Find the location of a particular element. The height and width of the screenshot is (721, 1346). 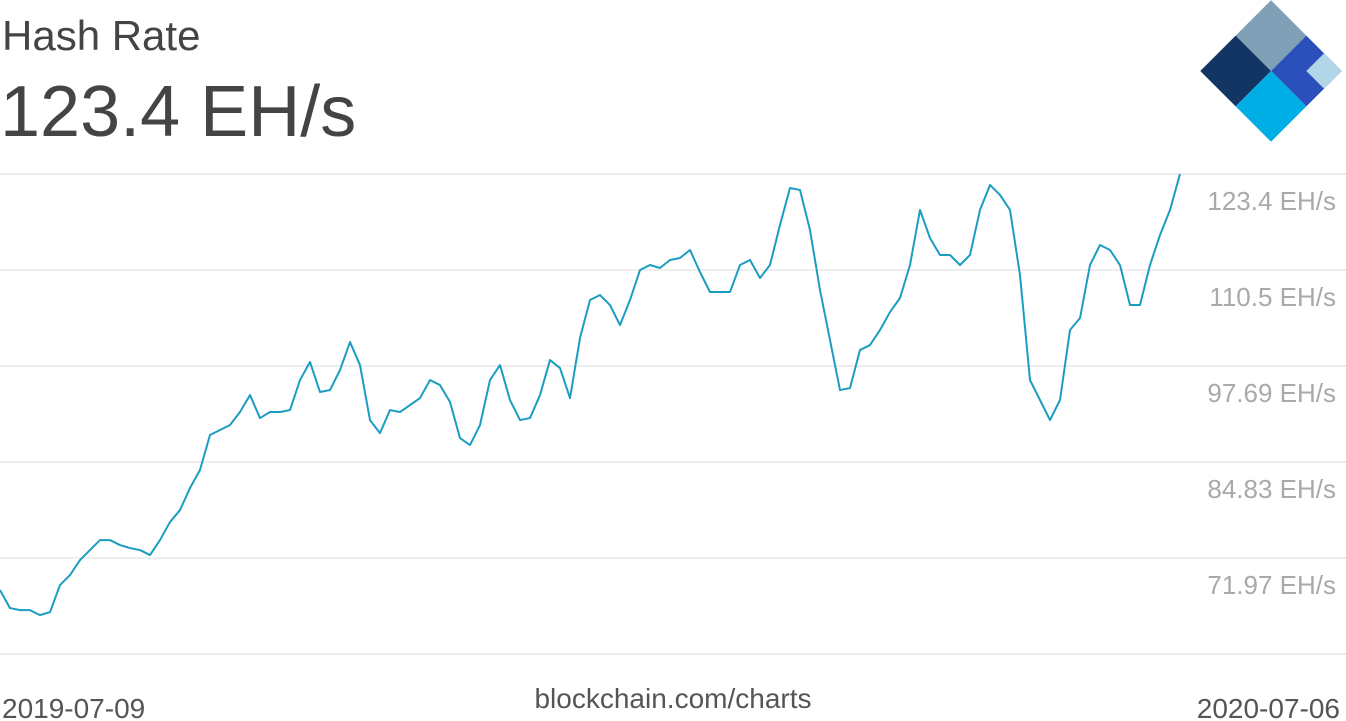

y-tick-label: 84.83 EH/s is located at coordinates (1271, 489).